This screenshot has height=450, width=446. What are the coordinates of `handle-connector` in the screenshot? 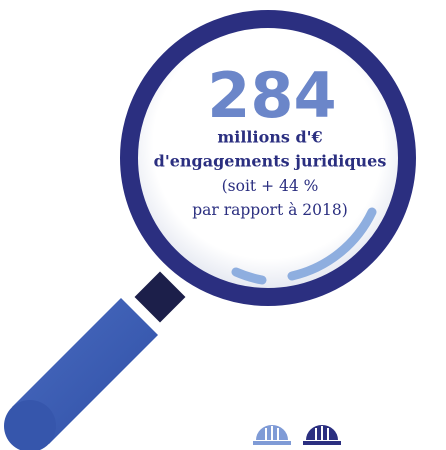 It's located at (160, 297).